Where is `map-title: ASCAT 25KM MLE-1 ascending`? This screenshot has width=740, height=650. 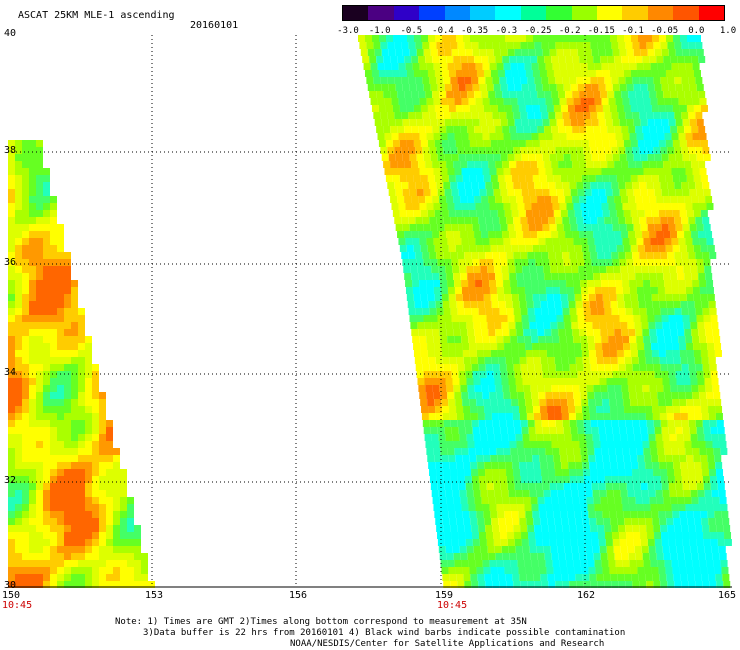 map-title: ASCAT 25KM MLE-1 ascending is located at coordinates (96, 15).